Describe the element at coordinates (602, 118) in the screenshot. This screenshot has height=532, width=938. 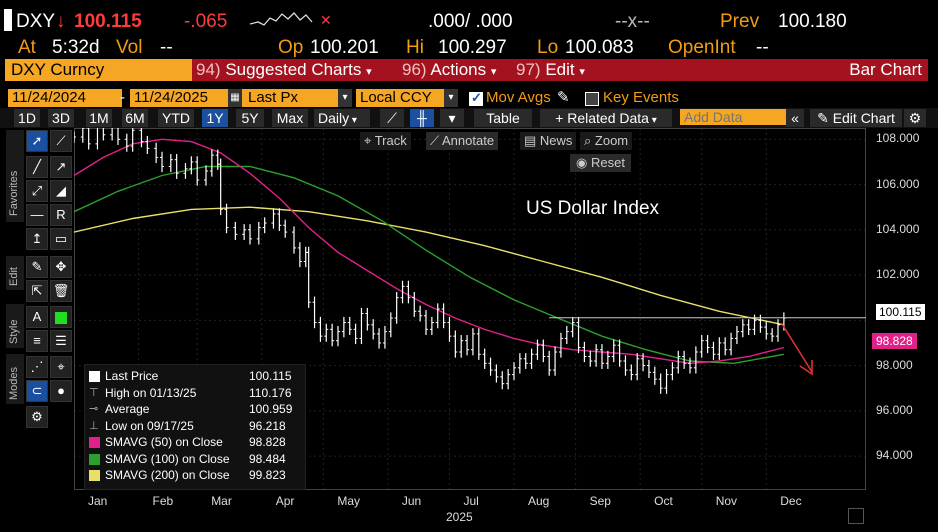
I see `related-data-label: + Related Data` at that location.